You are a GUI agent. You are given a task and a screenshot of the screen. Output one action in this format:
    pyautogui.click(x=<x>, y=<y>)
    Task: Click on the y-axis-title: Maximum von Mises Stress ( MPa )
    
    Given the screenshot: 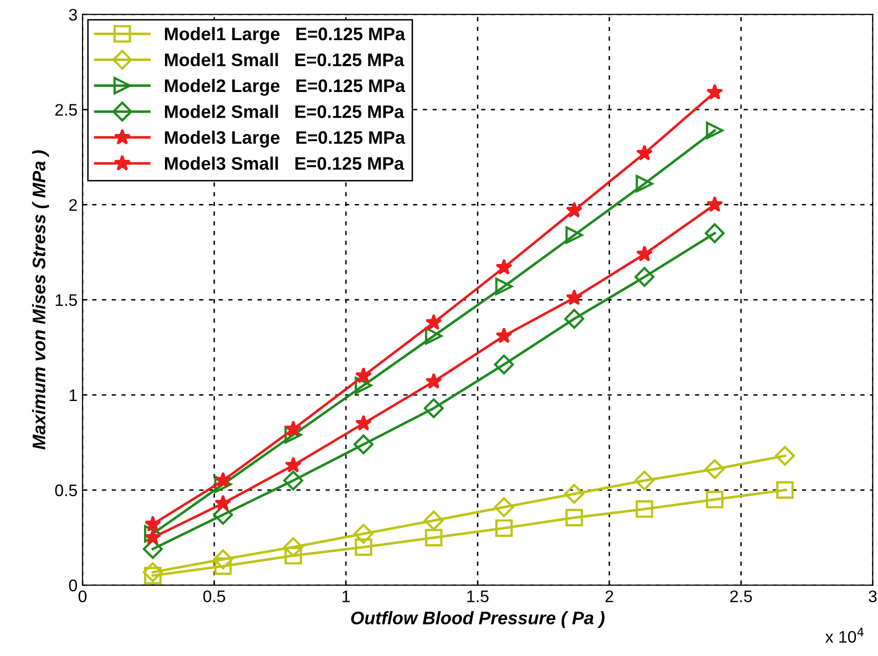 What is the action you would take?
    pyautogui.click(x=40, y=300)
    